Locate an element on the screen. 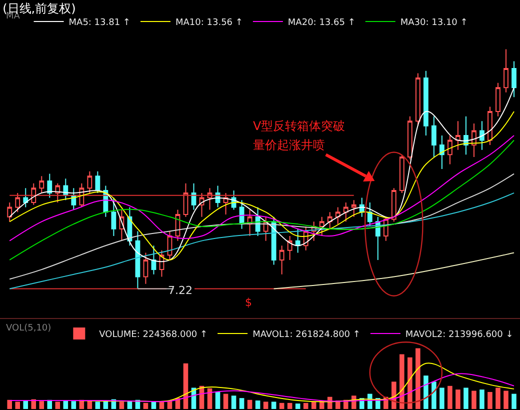 Image resolution: width=520 pixels, height=410 pixels. annotation: 量价起涨井喷 is located at coordinates (289, 145).